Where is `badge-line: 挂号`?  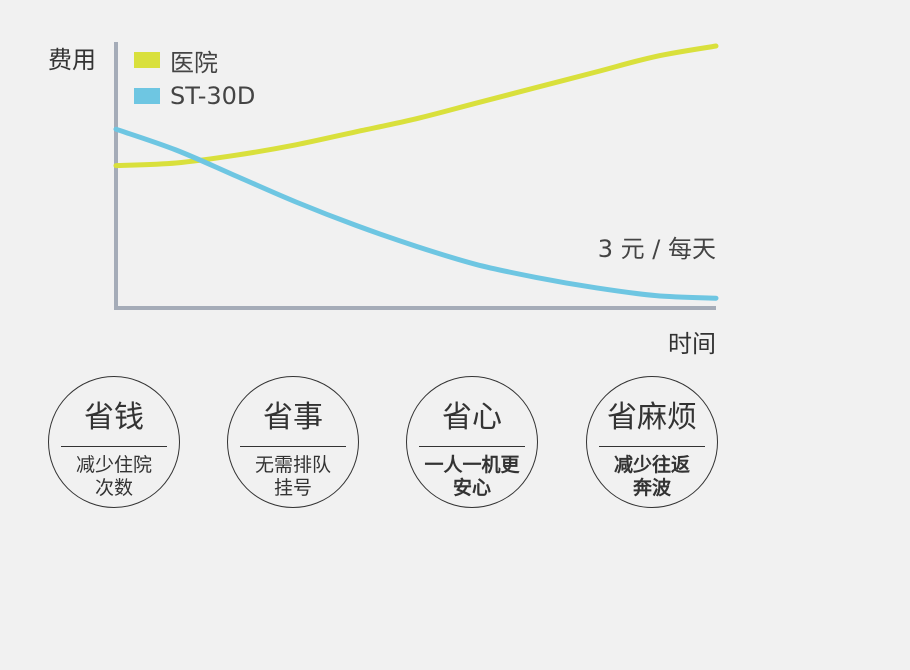
badge-line: 挂号 is located at coordinates (292, 488).